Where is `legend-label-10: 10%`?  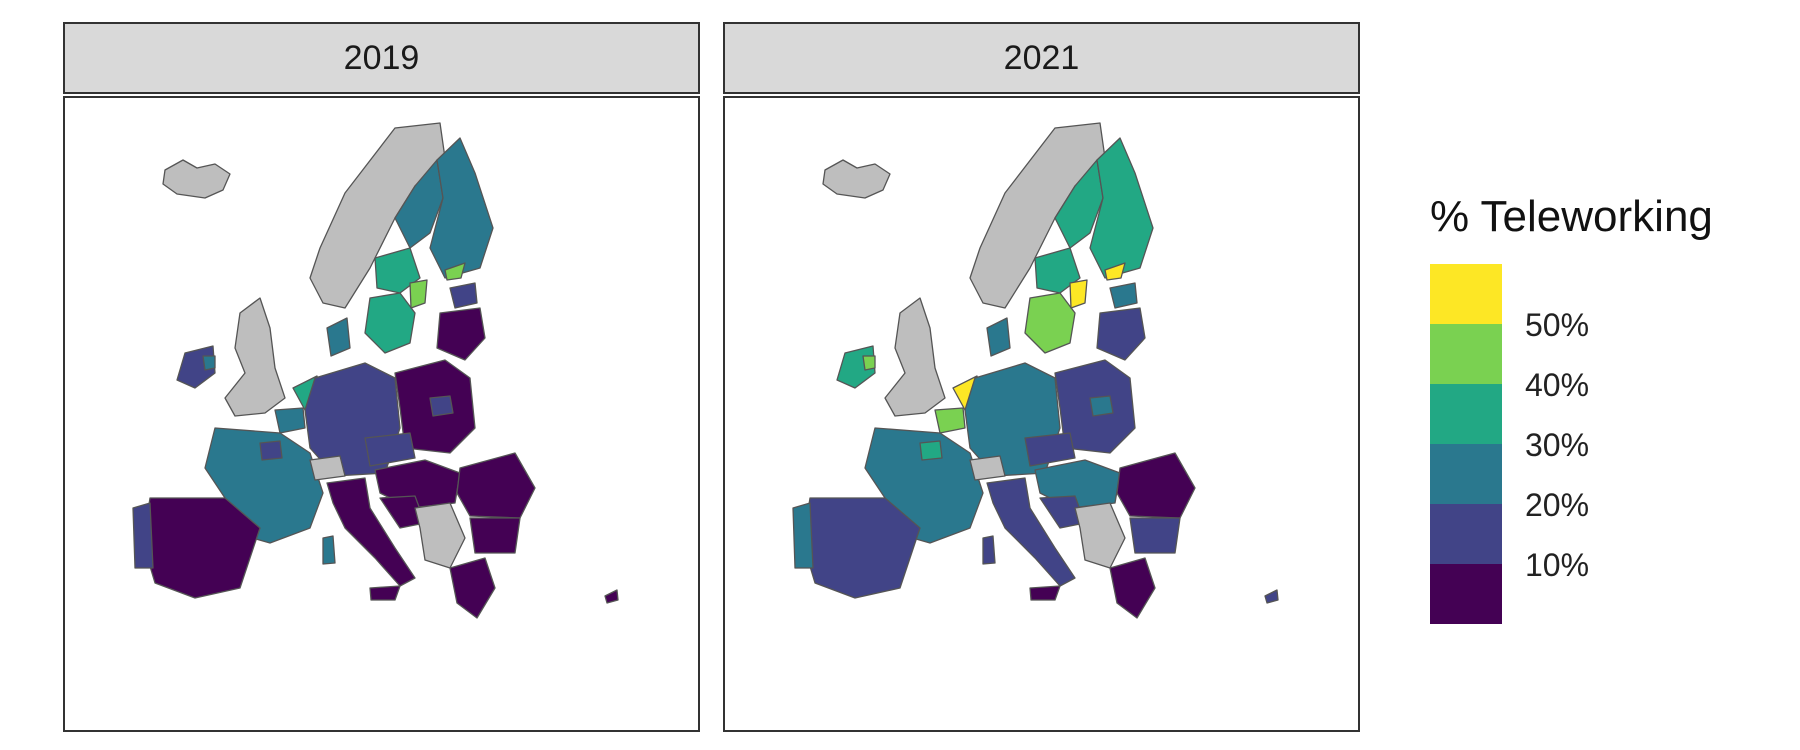
legend-label-10: 10% is located at coordinates (1557, 565).